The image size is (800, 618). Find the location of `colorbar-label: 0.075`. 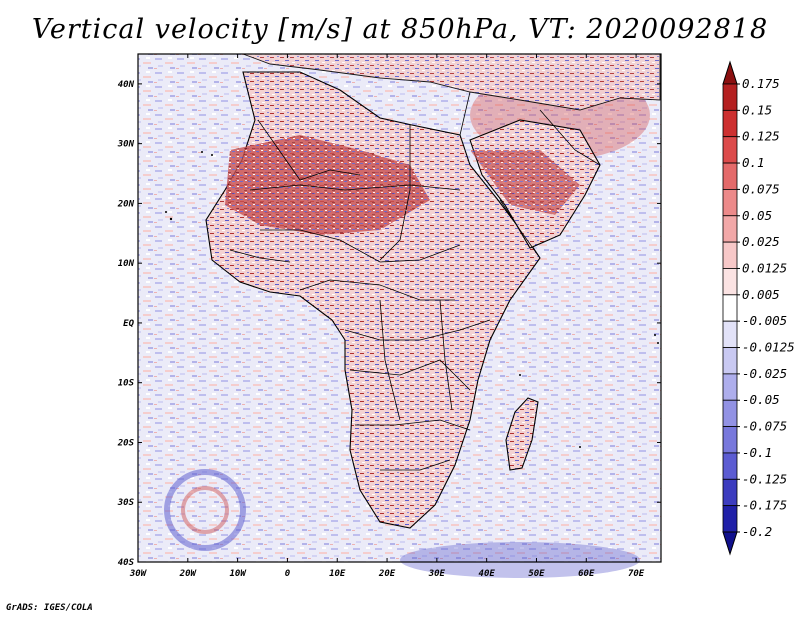

colorbar-label: 0.075 is located at coordinates (761, 188).